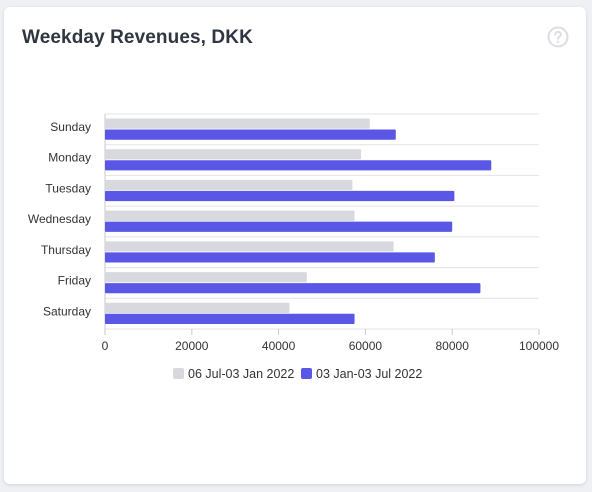  What do you see at coordinates (68, 188) in the screenshot?
I see `y-tick-label: Tuesday` at bounding box center [68, 188].